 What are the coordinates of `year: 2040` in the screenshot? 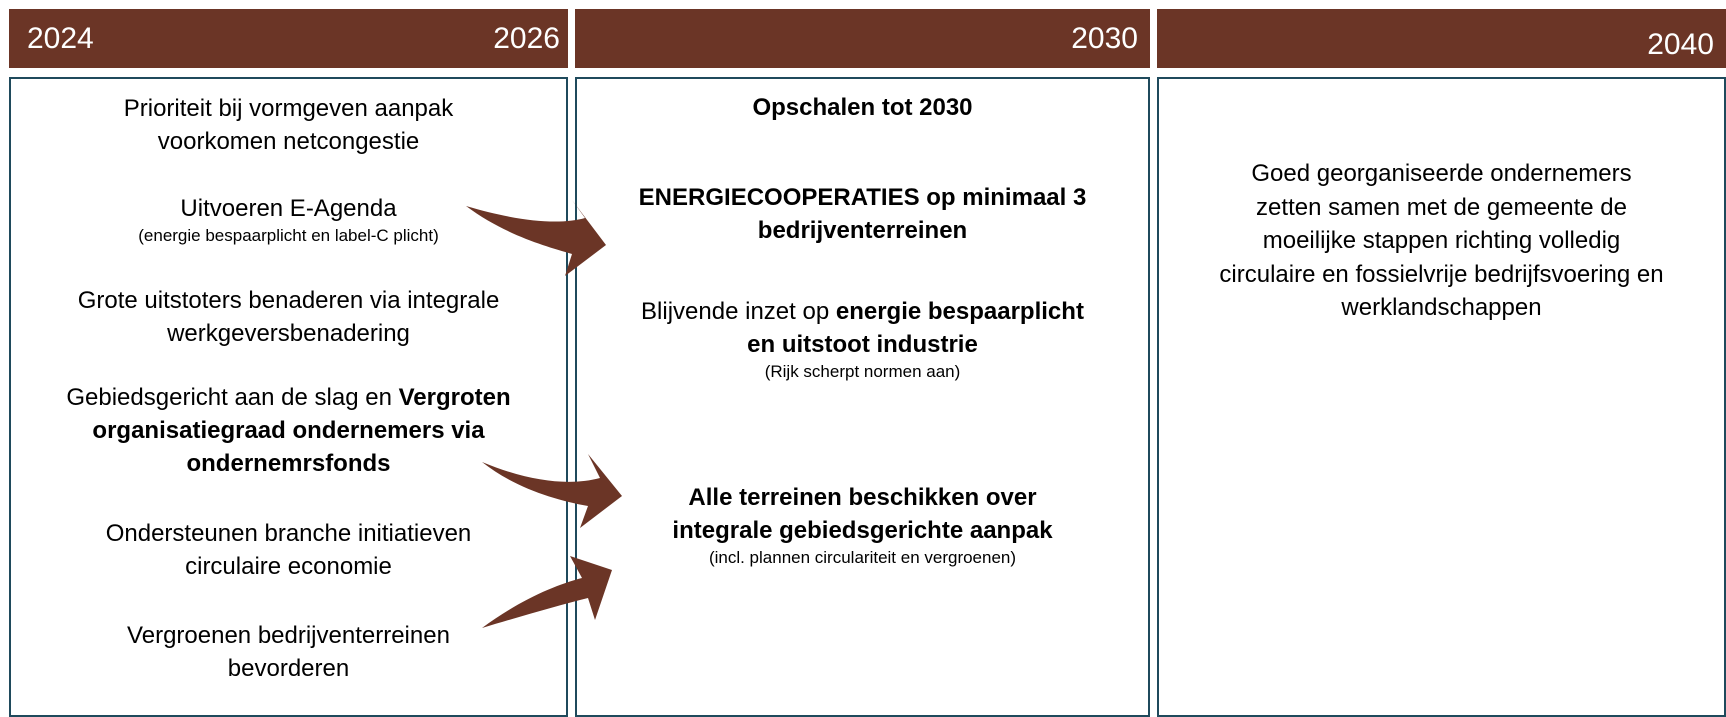 It's located at (1680, 44).